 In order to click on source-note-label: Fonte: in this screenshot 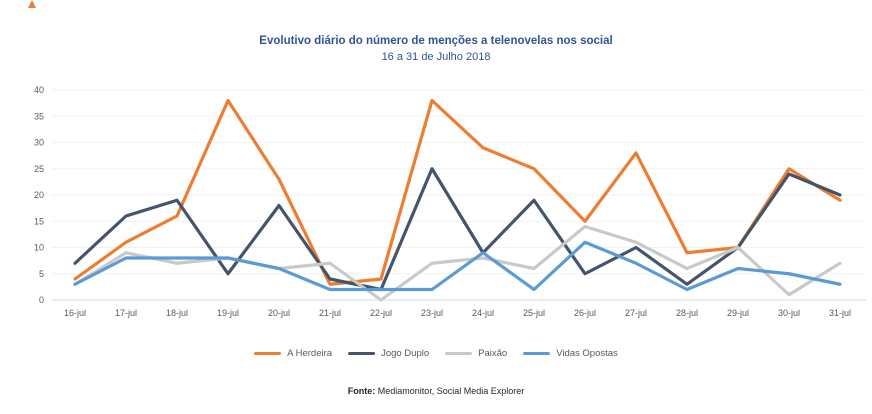, I will do `click(361, 391)`.